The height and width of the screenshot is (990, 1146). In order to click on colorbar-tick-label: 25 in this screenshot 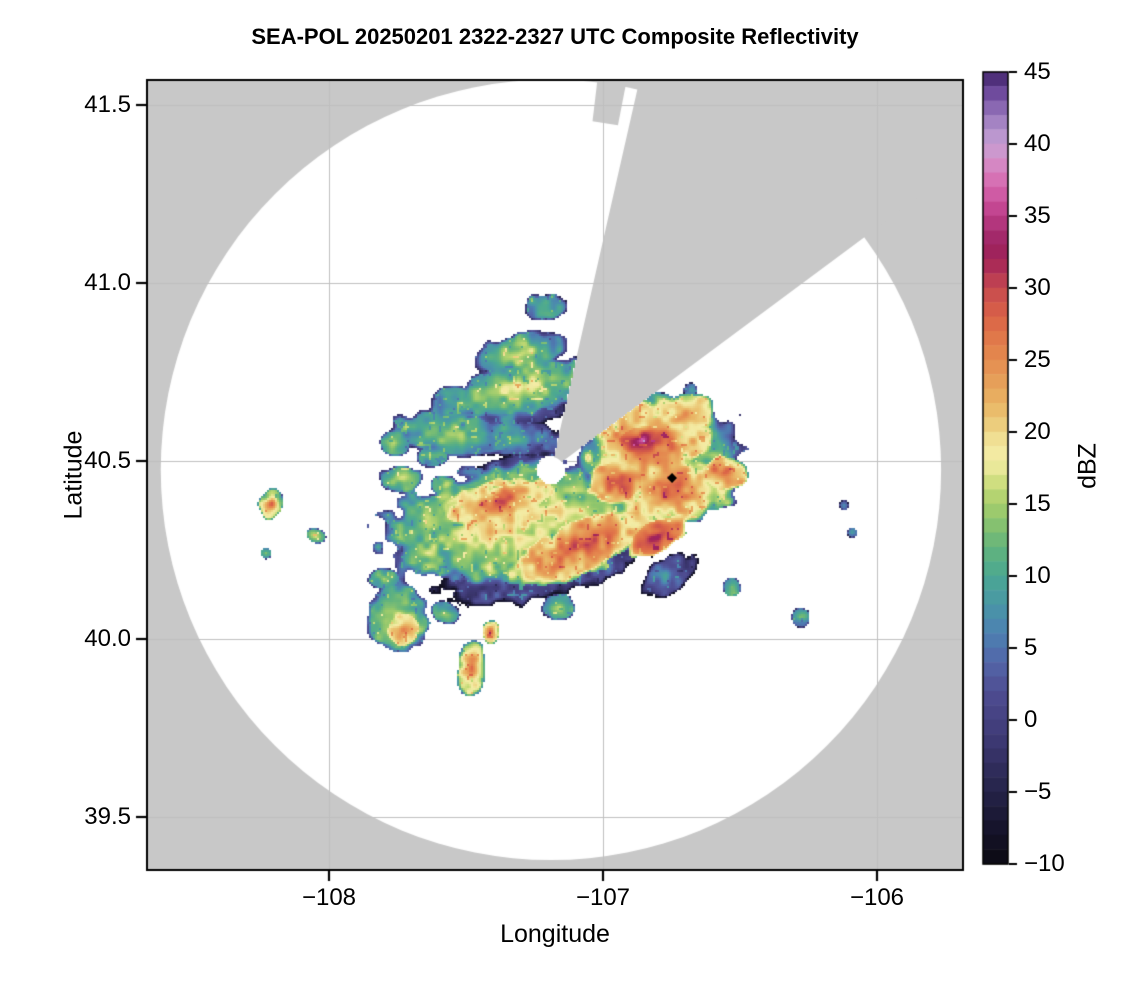, I will do `click(1037, 359)`.